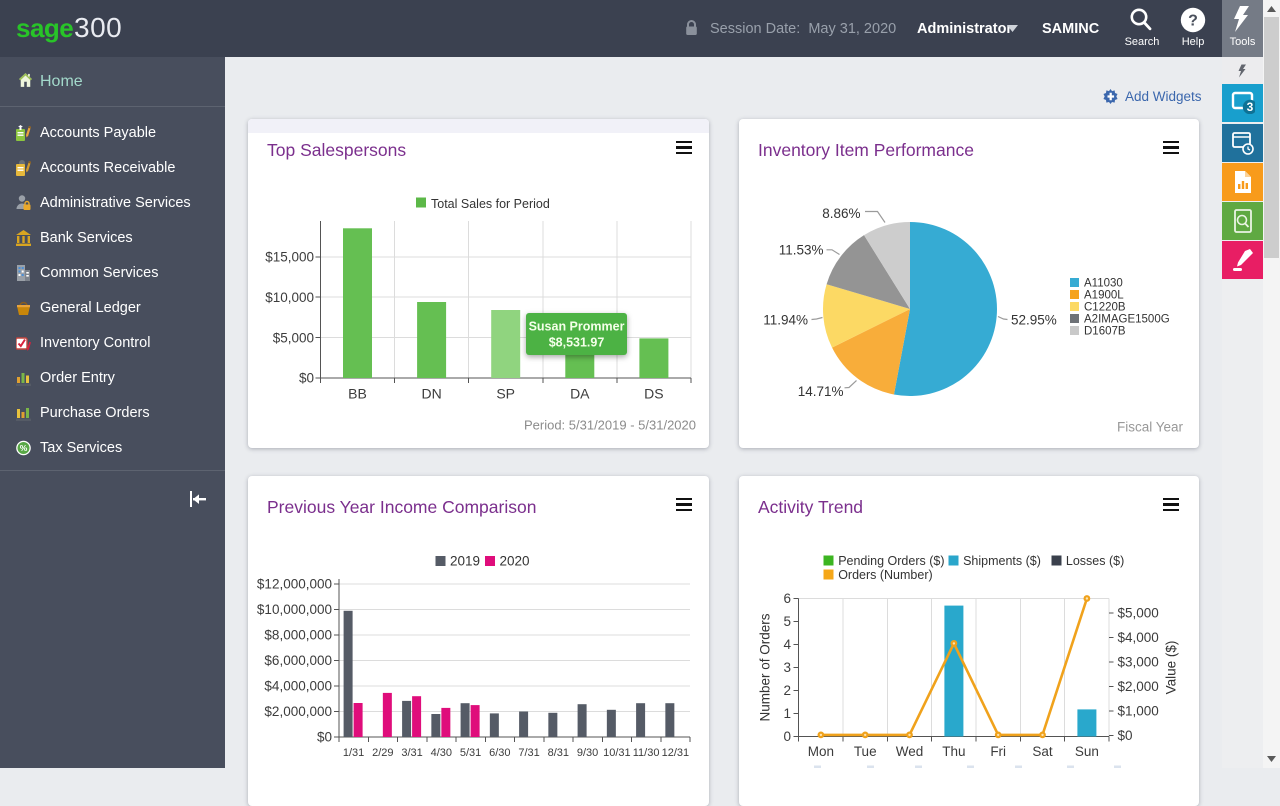  What do you see at coordinates (1103, 284) in the screenshot?
I see `svg-text: A11030` at bounding box center [1103, 284].